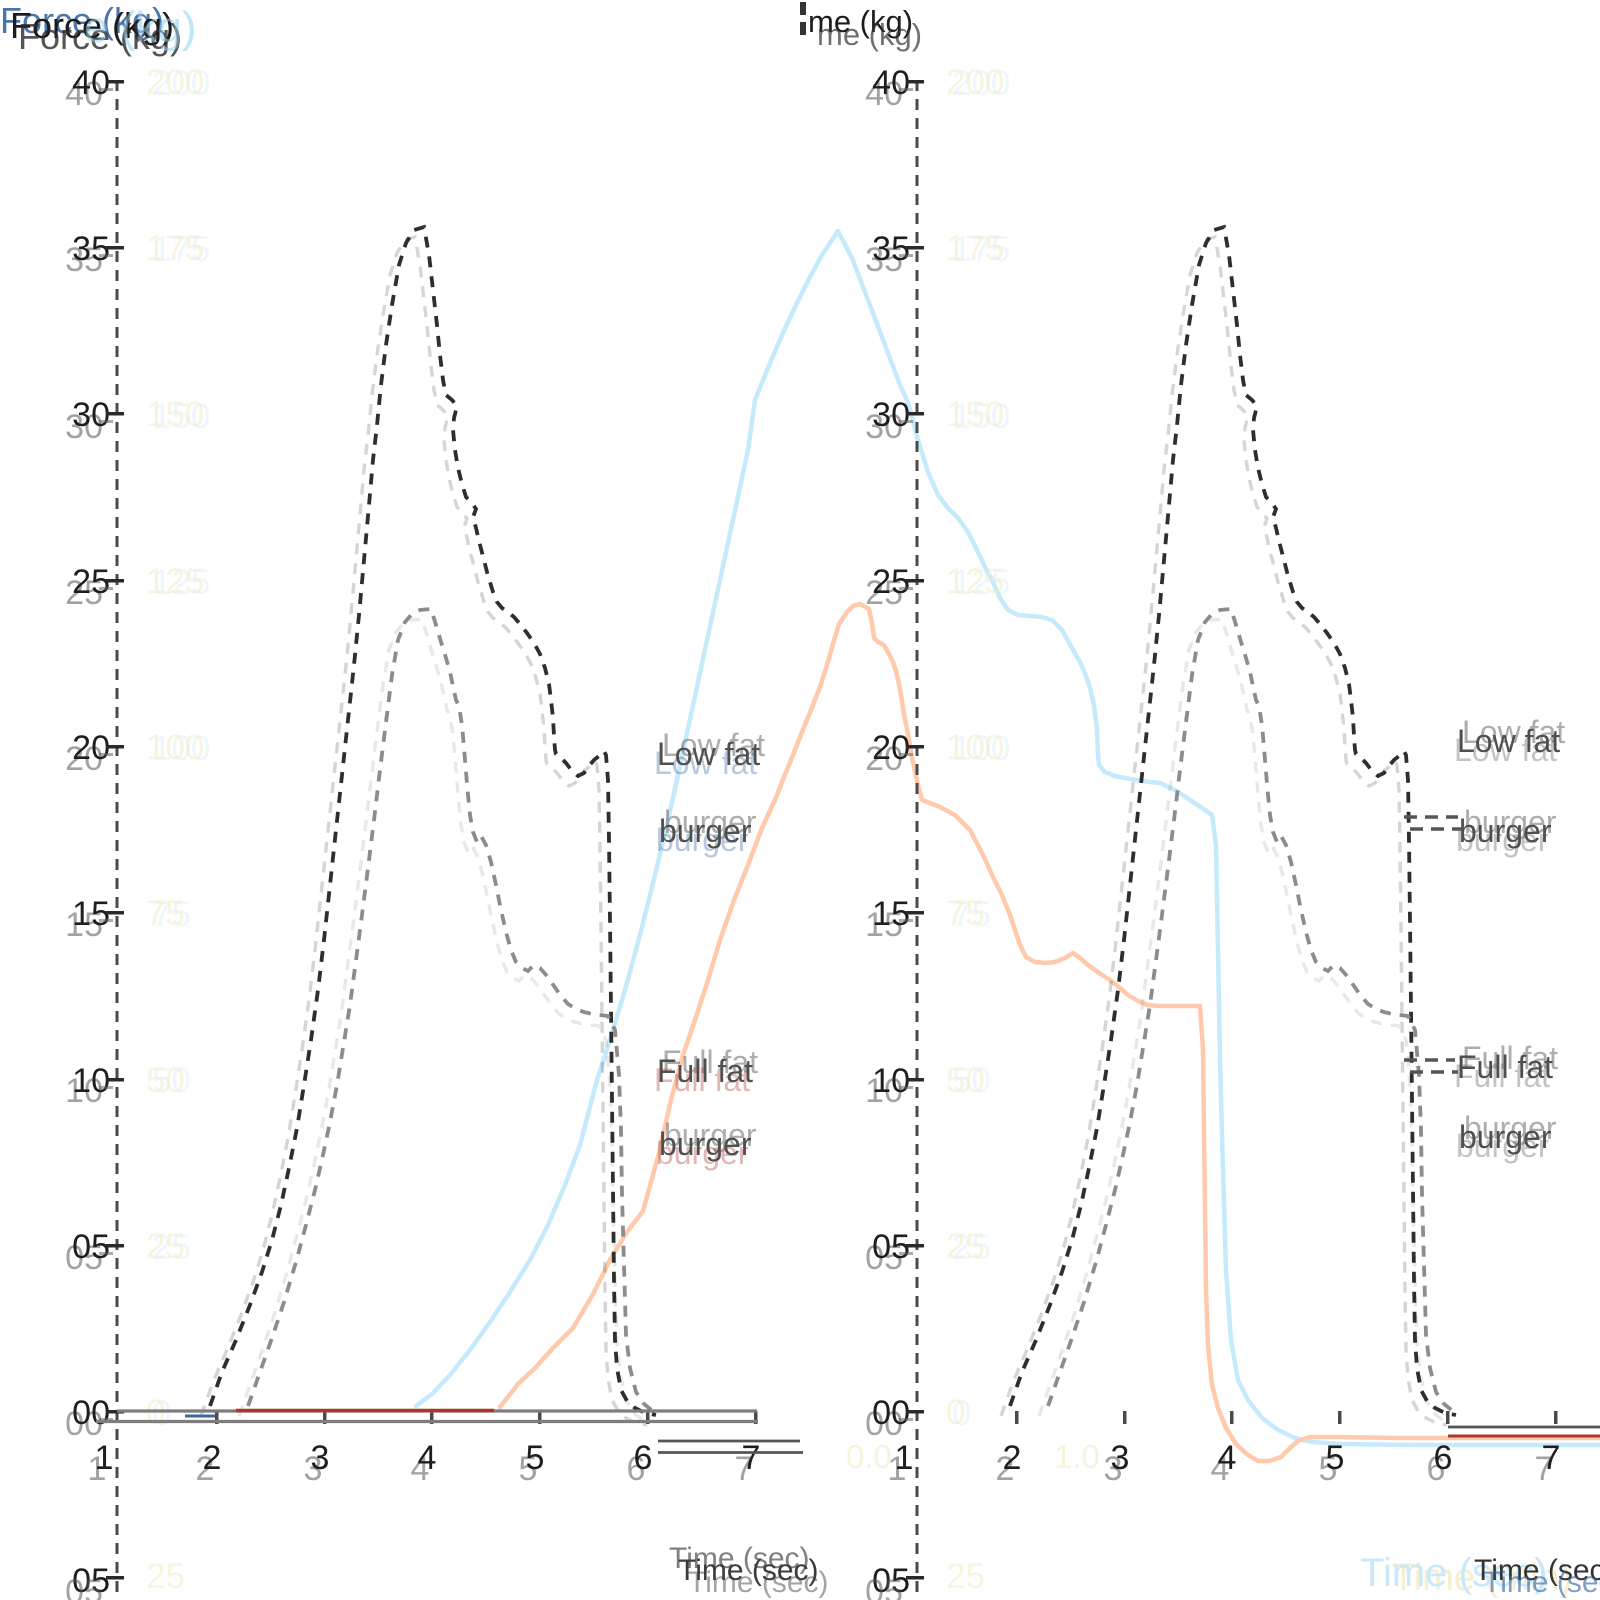 This screenshot has width=1600, height=1600. Describe the element at coordinates (869, 1456) in the screenshot. I see `svg-text: 0.0` at that location.